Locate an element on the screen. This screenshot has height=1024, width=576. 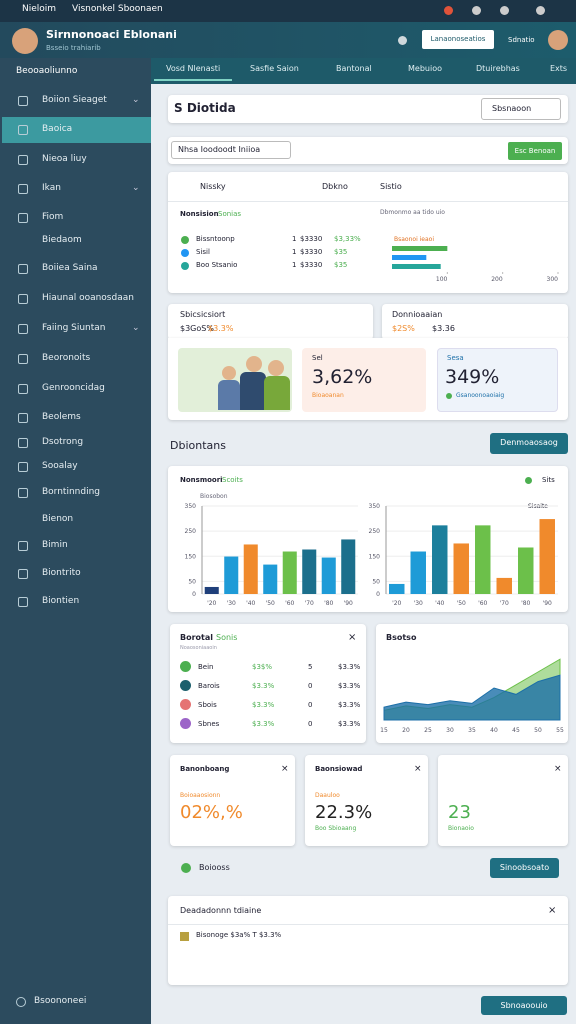
section-button: Denmoaosaog is located at coordinates (529, 443).